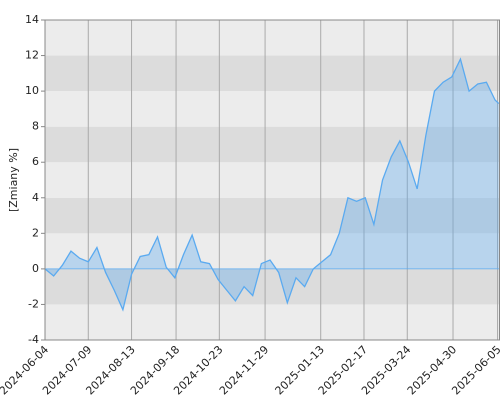 The width and height of the screenshot is (500, 404). What do you see at coordinates (32, 55) in the screenshot?
I see `y-tick-label: 12` at bounding box center [32, 55].